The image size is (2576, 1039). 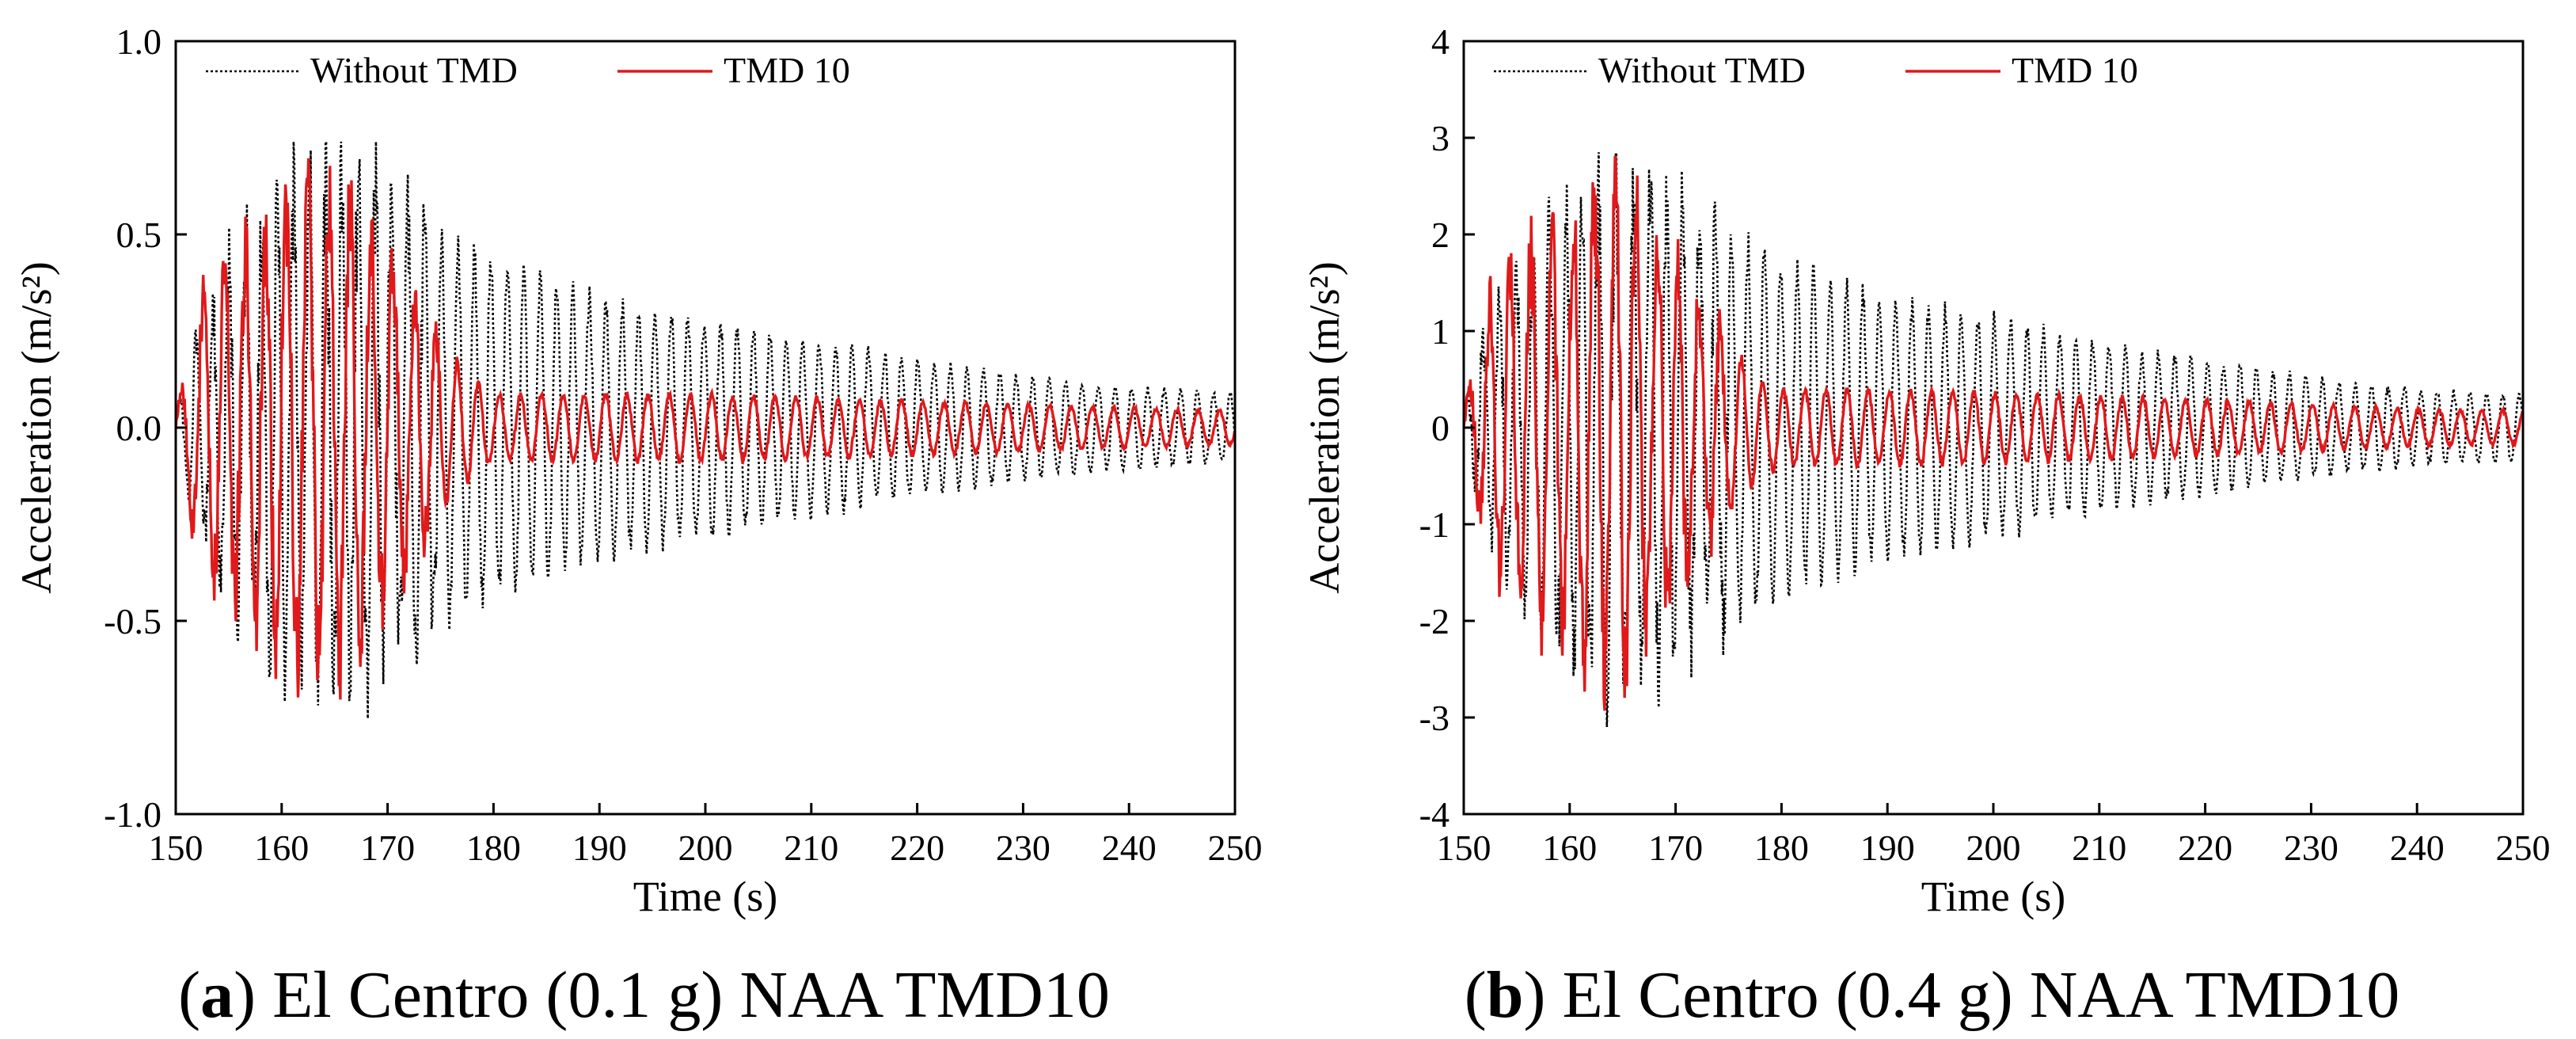 What do you see at coordinates (1981, 995) in the screenshot?
I see `panel-b-caption-text: El Centro (0.4 g) NAA TMD10` at bounding box center [1981, 995].